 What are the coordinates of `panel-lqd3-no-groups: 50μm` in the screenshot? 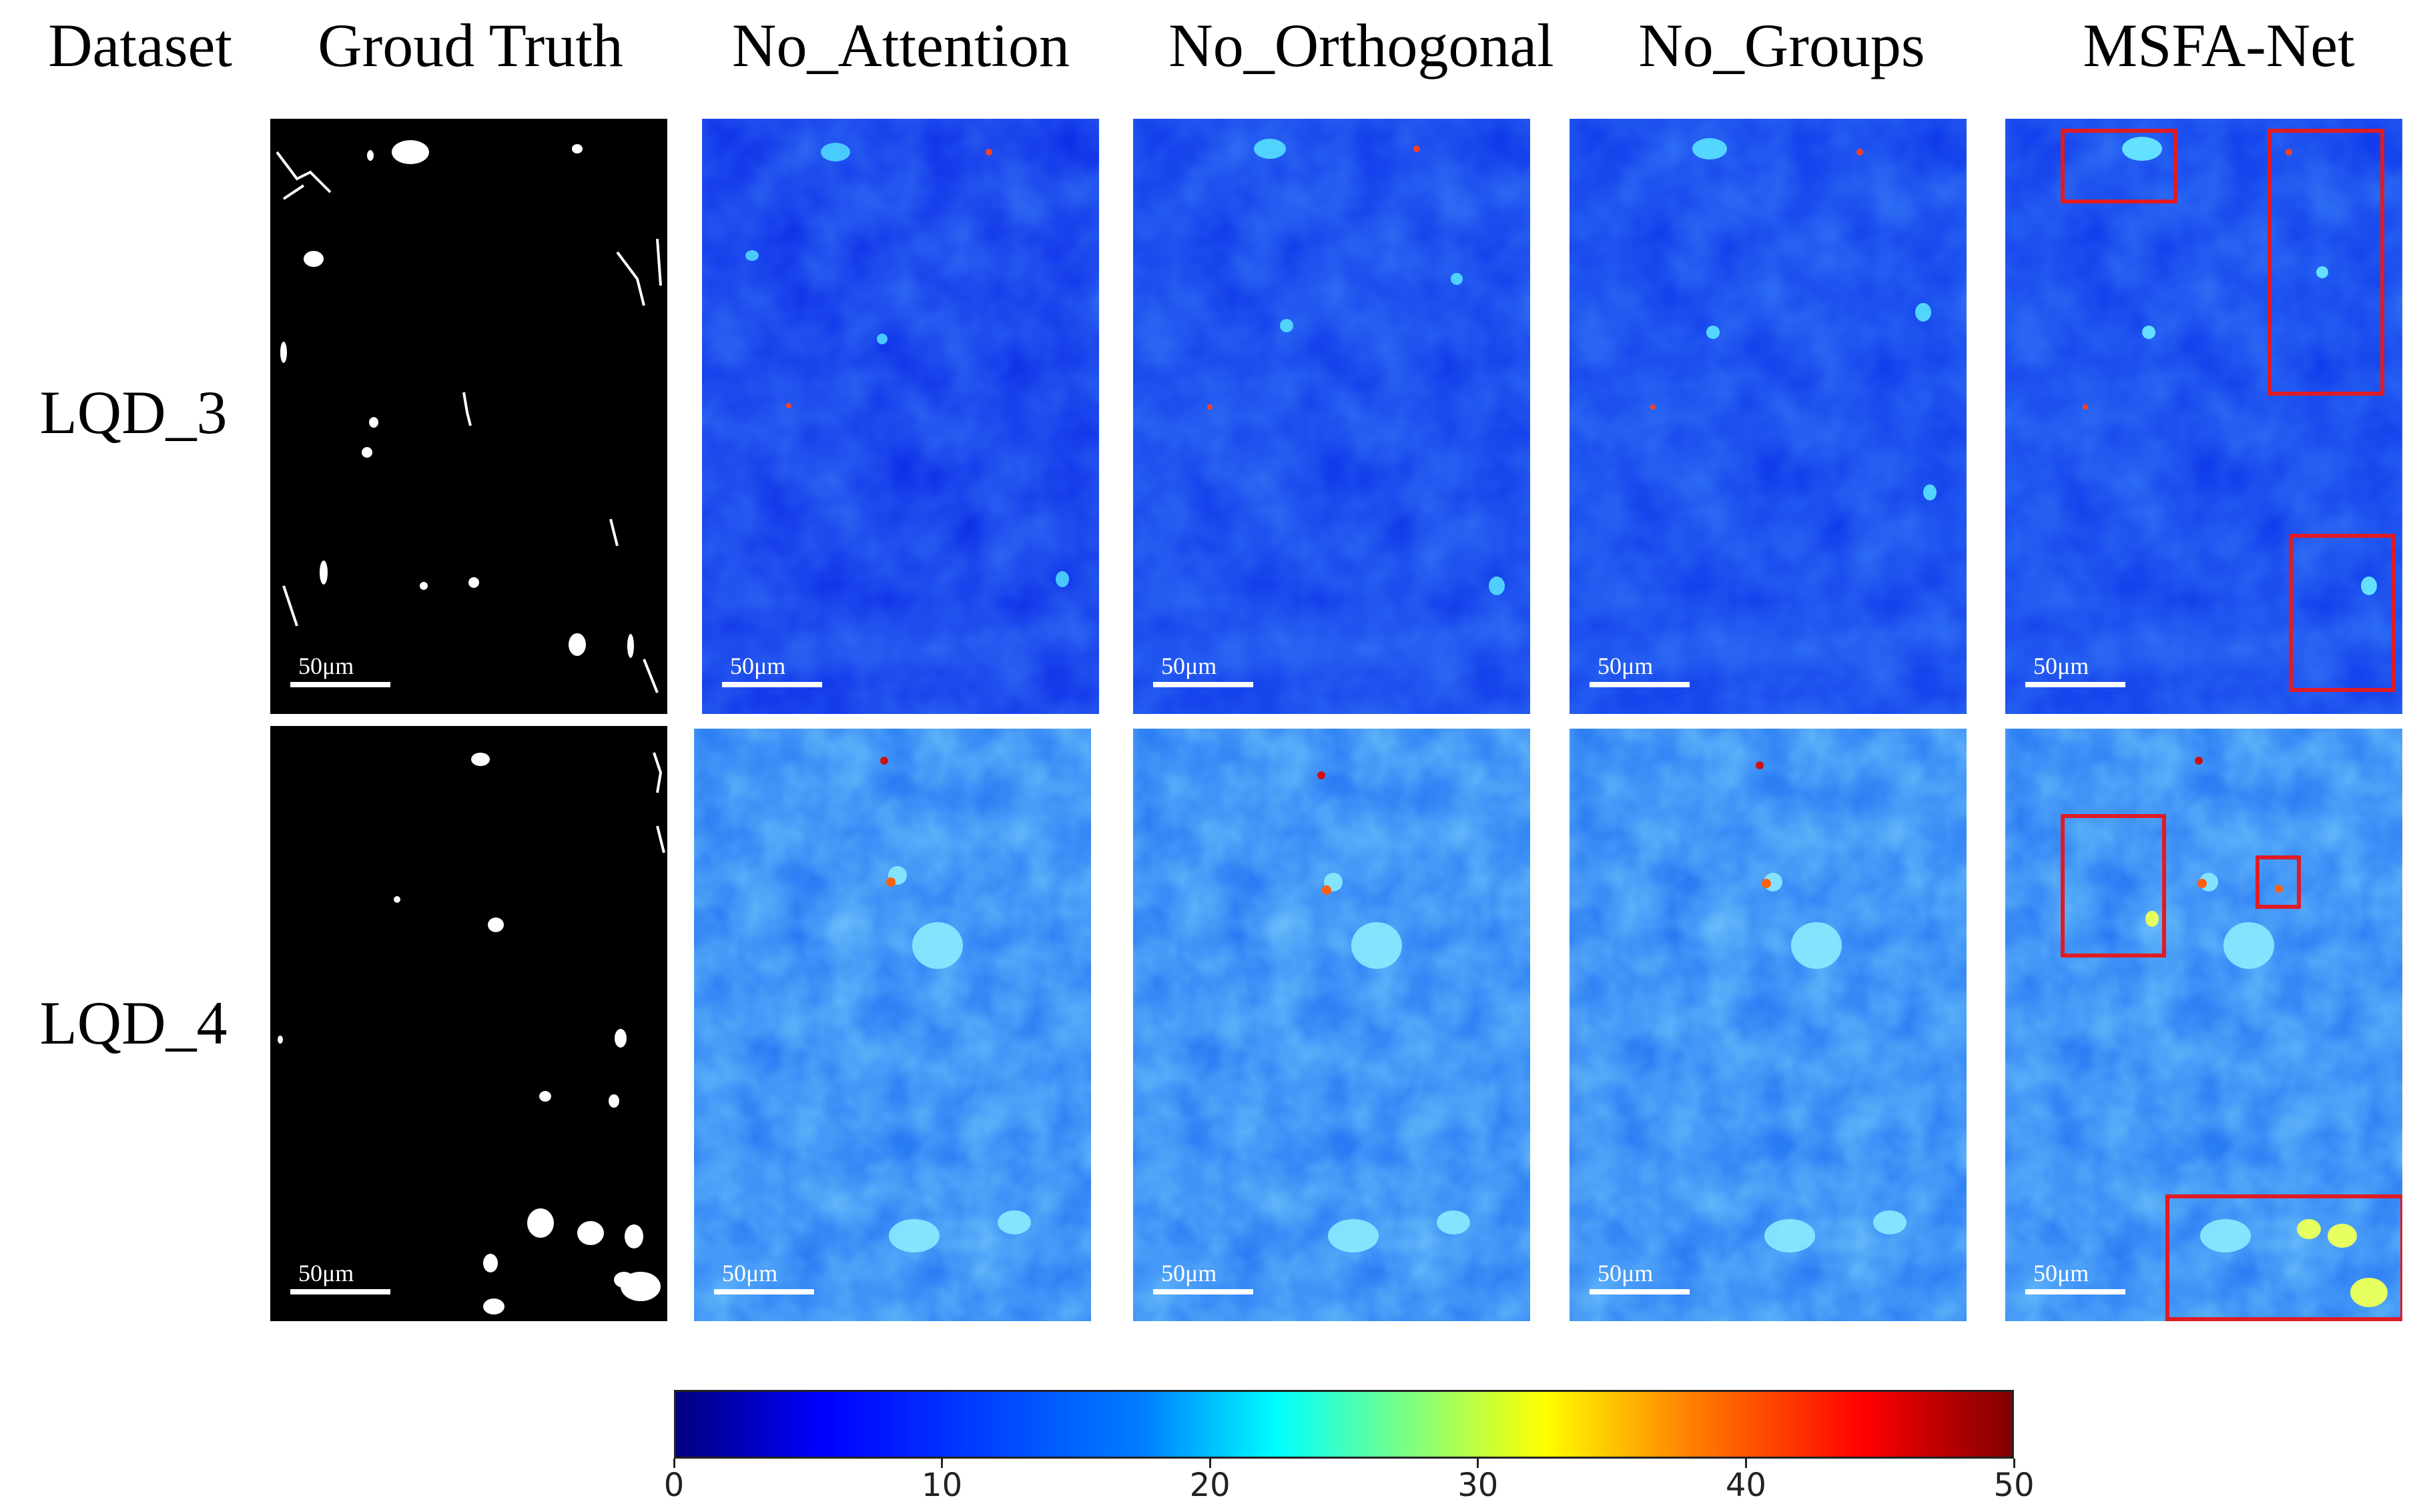 It's located at (1768, 416).